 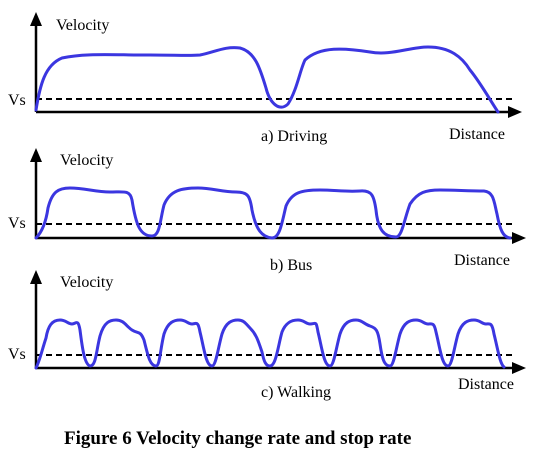 I want to click on panel-caption-bus: b) Bus, so click(x=291, y=265).